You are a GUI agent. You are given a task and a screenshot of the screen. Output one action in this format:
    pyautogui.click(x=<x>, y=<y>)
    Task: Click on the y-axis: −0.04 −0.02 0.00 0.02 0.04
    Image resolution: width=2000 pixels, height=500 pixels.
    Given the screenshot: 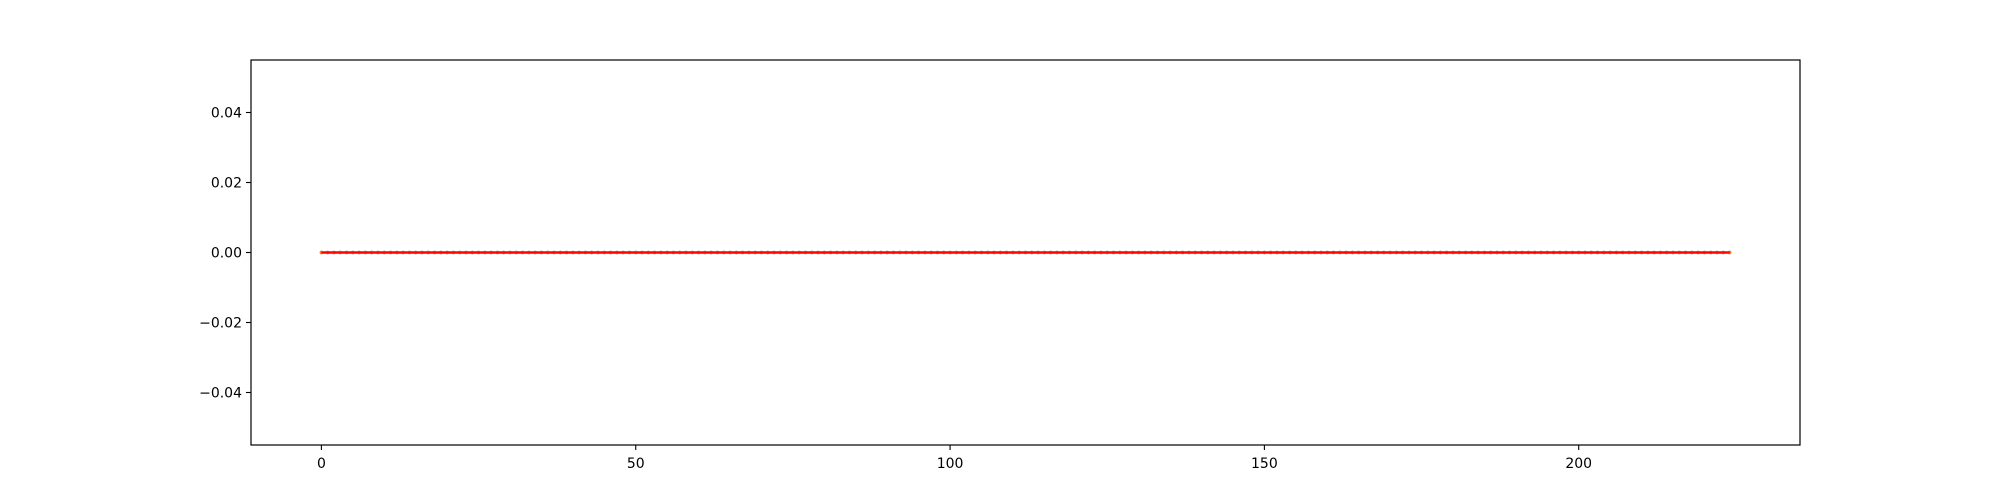 What is the action you would take?
    pyautogui.click(x=225, y=254)
    